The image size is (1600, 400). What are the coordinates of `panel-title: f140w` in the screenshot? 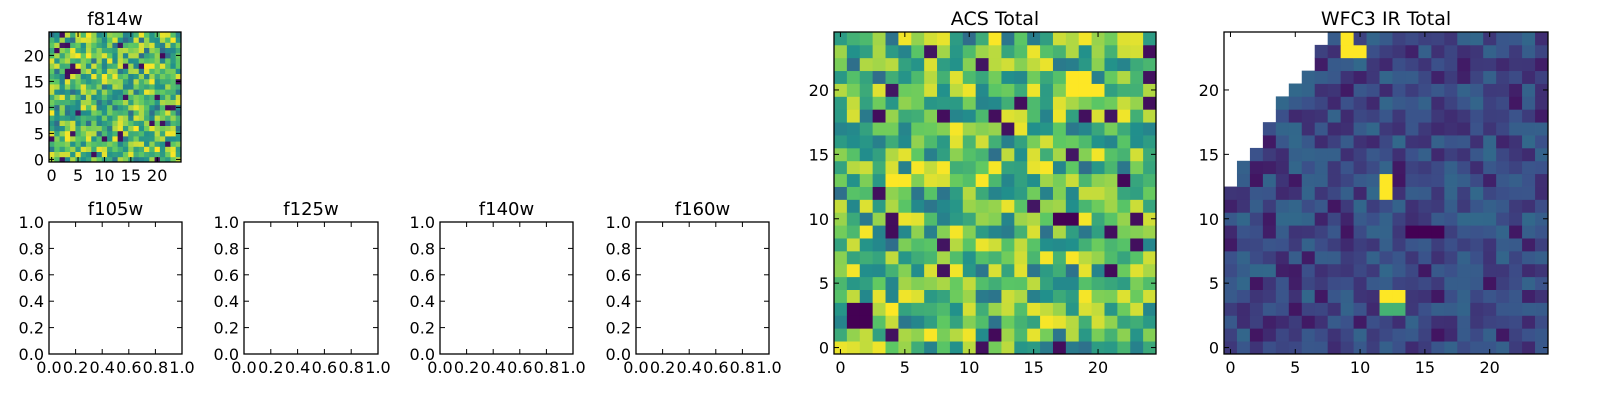 It's located at (506, 209).